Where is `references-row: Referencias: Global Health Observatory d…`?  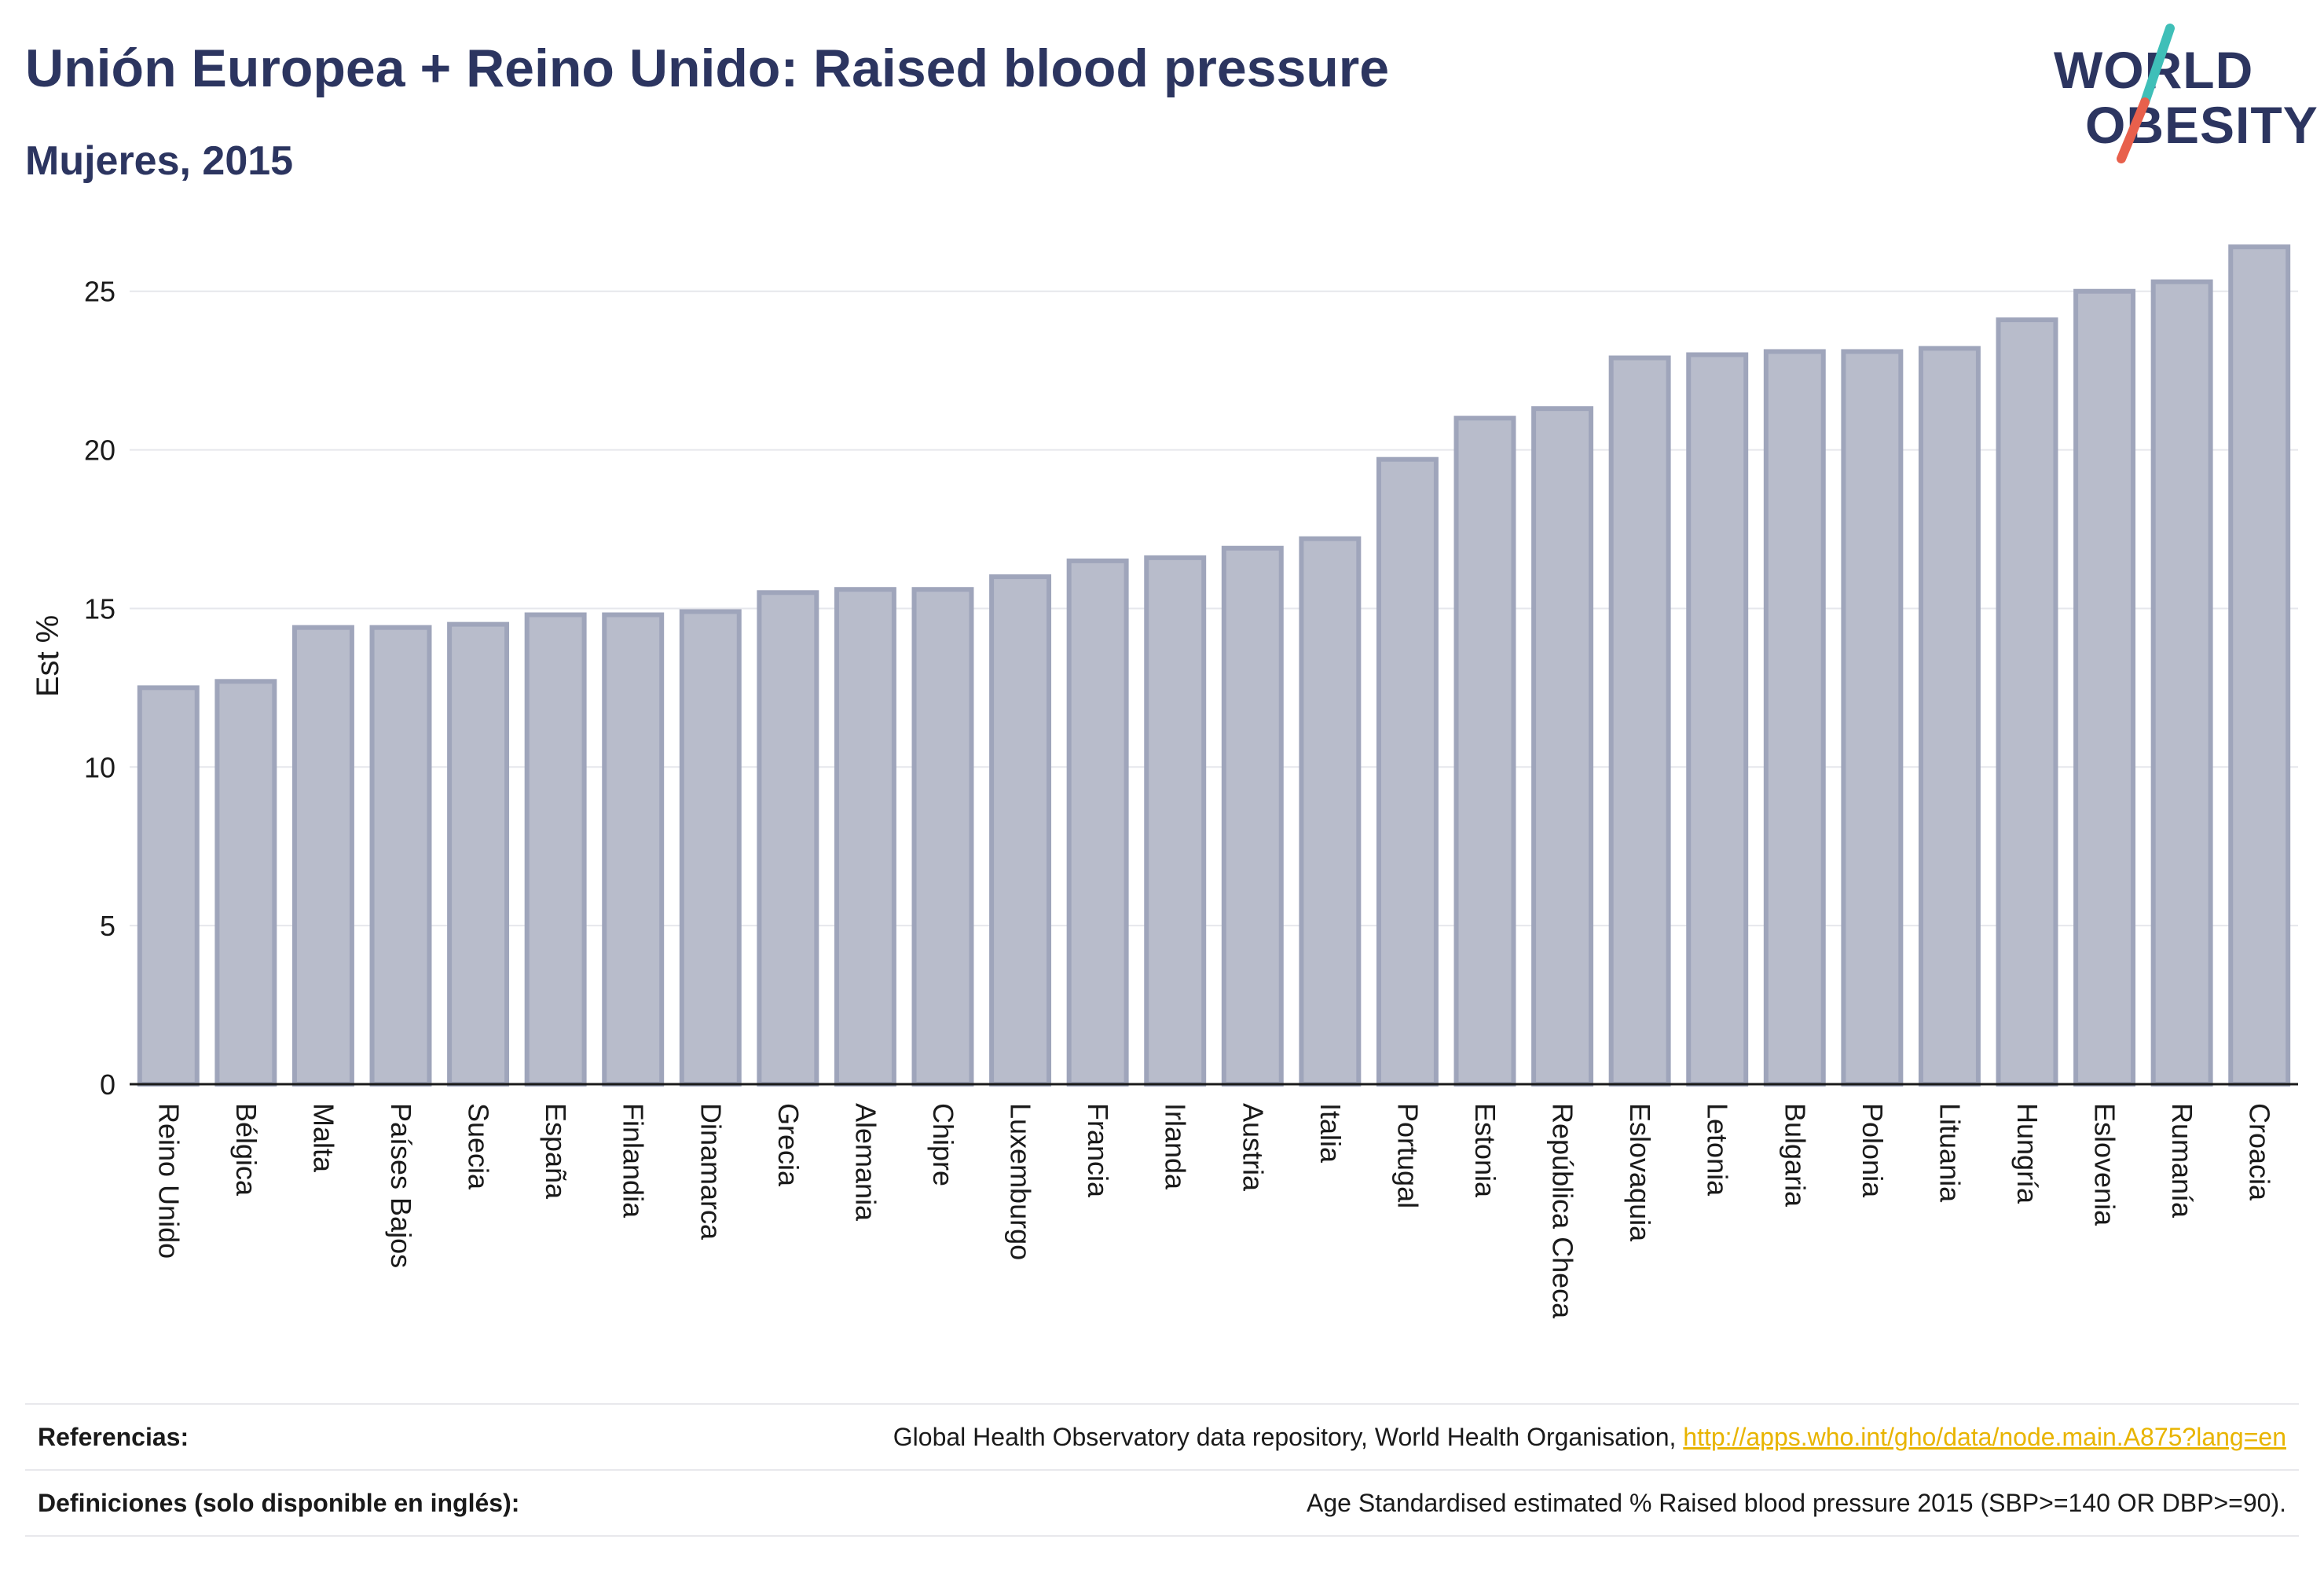
references-row: Referencias: Global Health Observatory d… is located at coordinates (1162, 1436).